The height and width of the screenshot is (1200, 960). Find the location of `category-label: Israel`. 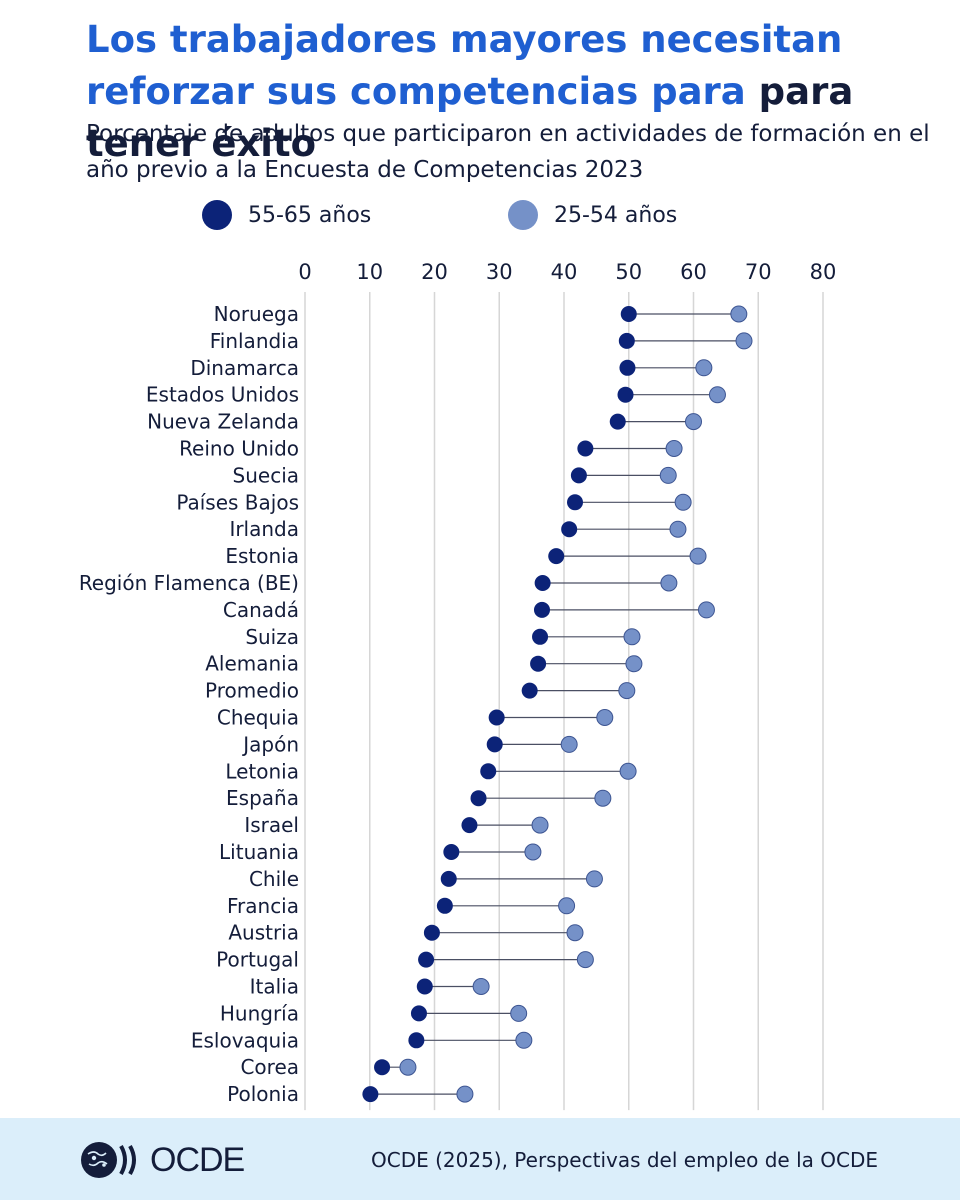

category-label: Israel is located at coordinates (271, 825).